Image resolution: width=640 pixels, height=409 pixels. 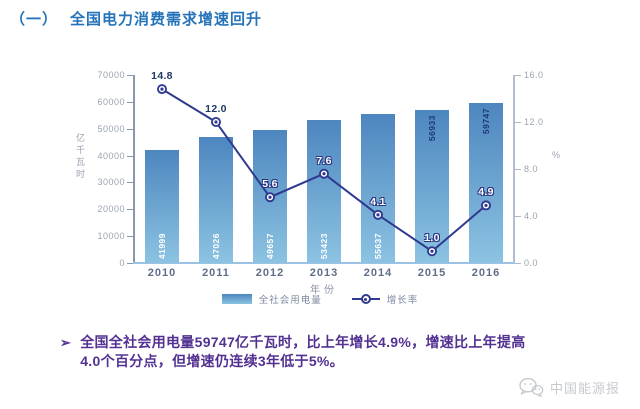 What do you see at coordinates (215, 245) in the screenshot?
I see `bar-value-label-2011: 47026` at bounding box center [215, 245].